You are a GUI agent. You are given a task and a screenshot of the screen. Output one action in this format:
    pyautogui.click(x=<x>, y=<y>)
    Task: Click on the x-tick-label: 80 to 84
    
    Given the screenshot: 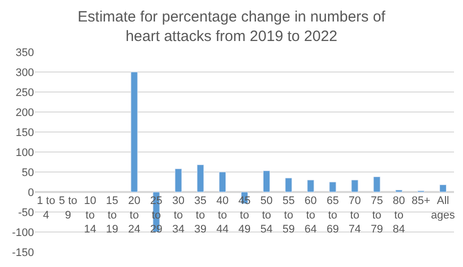 What is the action you would take?
    pyautogui.click(x=398, y=215)
    